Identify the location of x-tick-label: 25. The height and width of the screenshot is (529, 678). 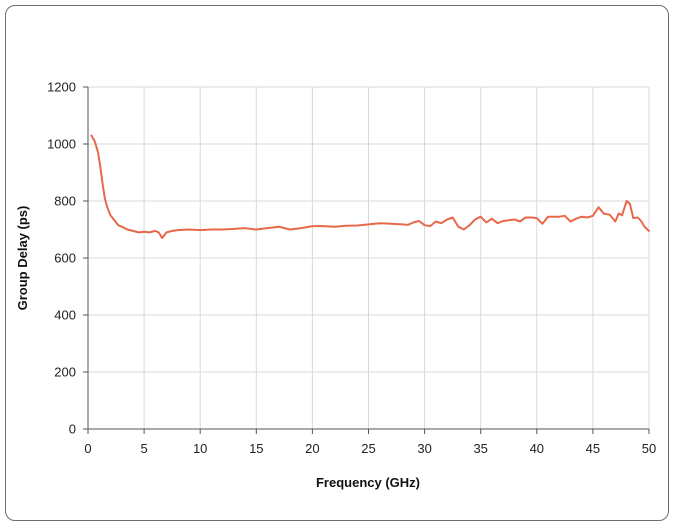
(368, 448).